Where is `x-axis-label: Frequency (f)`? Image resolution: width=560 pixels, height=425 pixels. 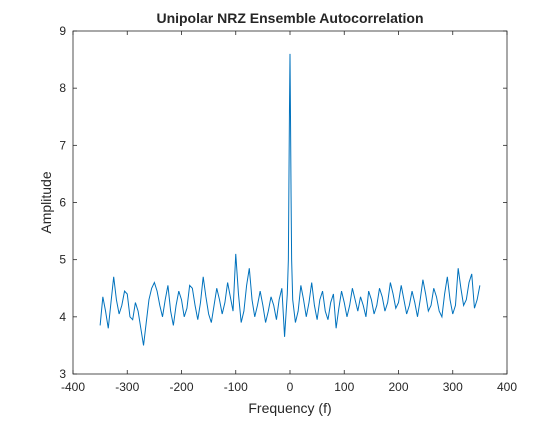
x-axis-label: Frequency (f) is located at coordinates (289, 408).